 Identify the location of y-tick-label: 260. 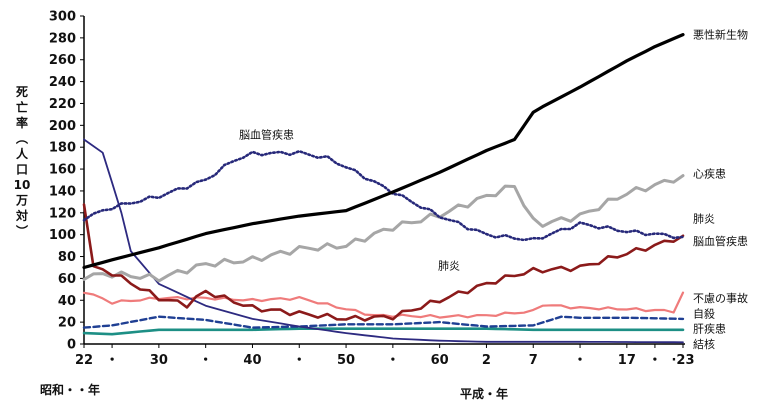
(62, 60).